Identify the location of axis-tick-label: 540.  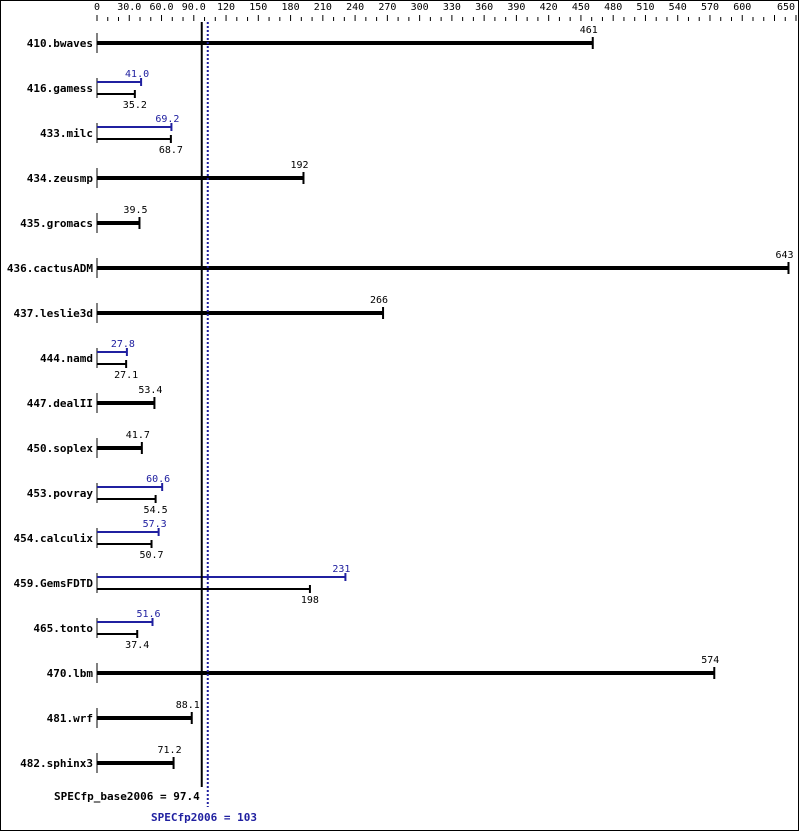
(678, 7).